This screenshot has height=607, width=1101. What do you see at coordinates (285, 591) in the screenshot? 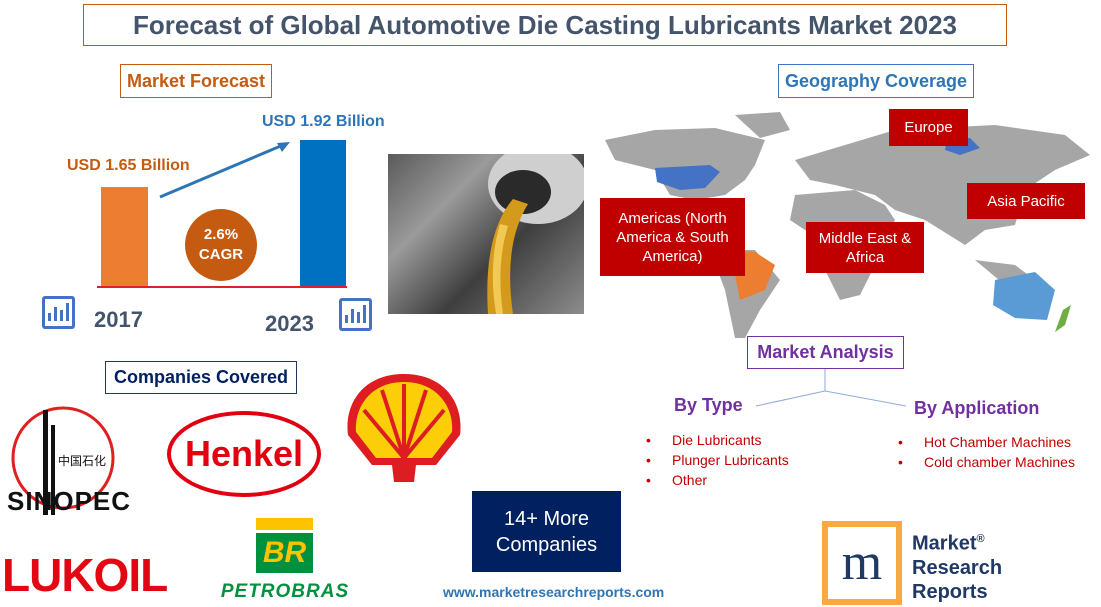
I see `petrobras-name: PETROBRAS` at bounding box center [285, 591].